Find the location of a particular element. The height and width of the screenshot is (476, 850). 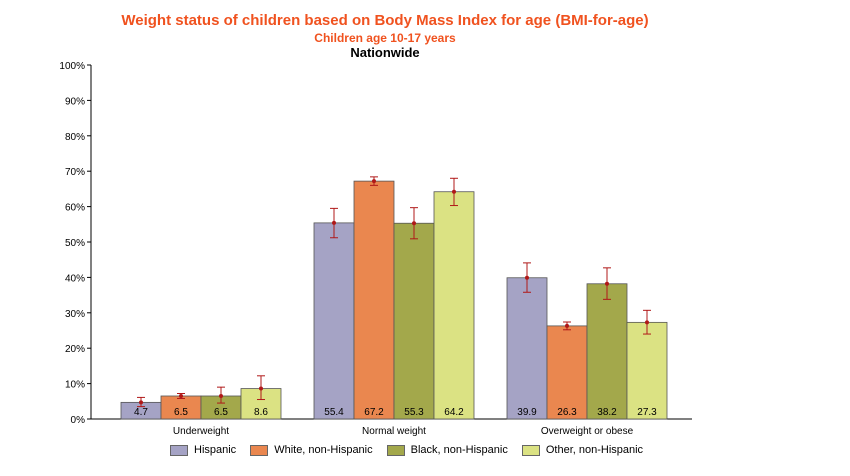

data-label: 55.3 is located at coordinates (414, 412).